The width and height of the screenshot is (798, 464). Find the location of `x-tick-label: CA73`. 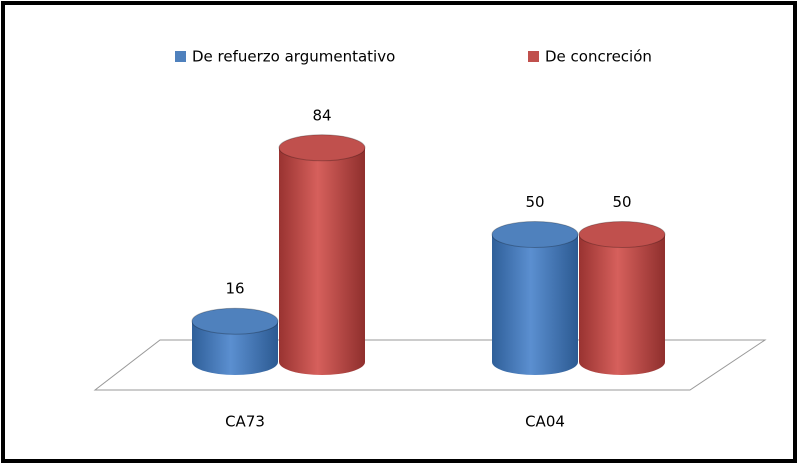

x-tick-label: CA73 is located at coordinates (245, 422).